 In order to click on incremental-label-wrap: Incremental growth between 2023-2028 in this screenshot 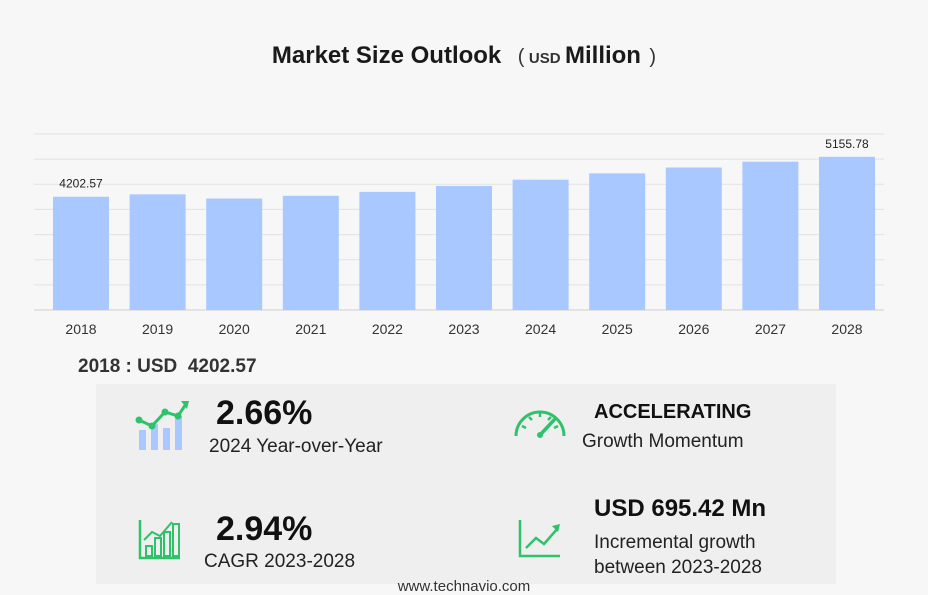, I will do `click(678, 555)`.